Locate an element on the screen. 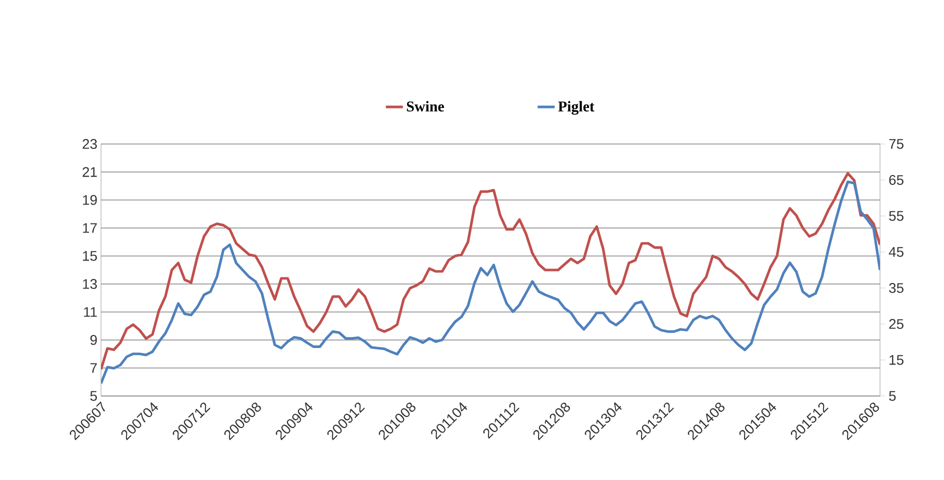 This screenshot has height=480, width=944. y2-tick-label: 45 is located at coordinates (896, 252).